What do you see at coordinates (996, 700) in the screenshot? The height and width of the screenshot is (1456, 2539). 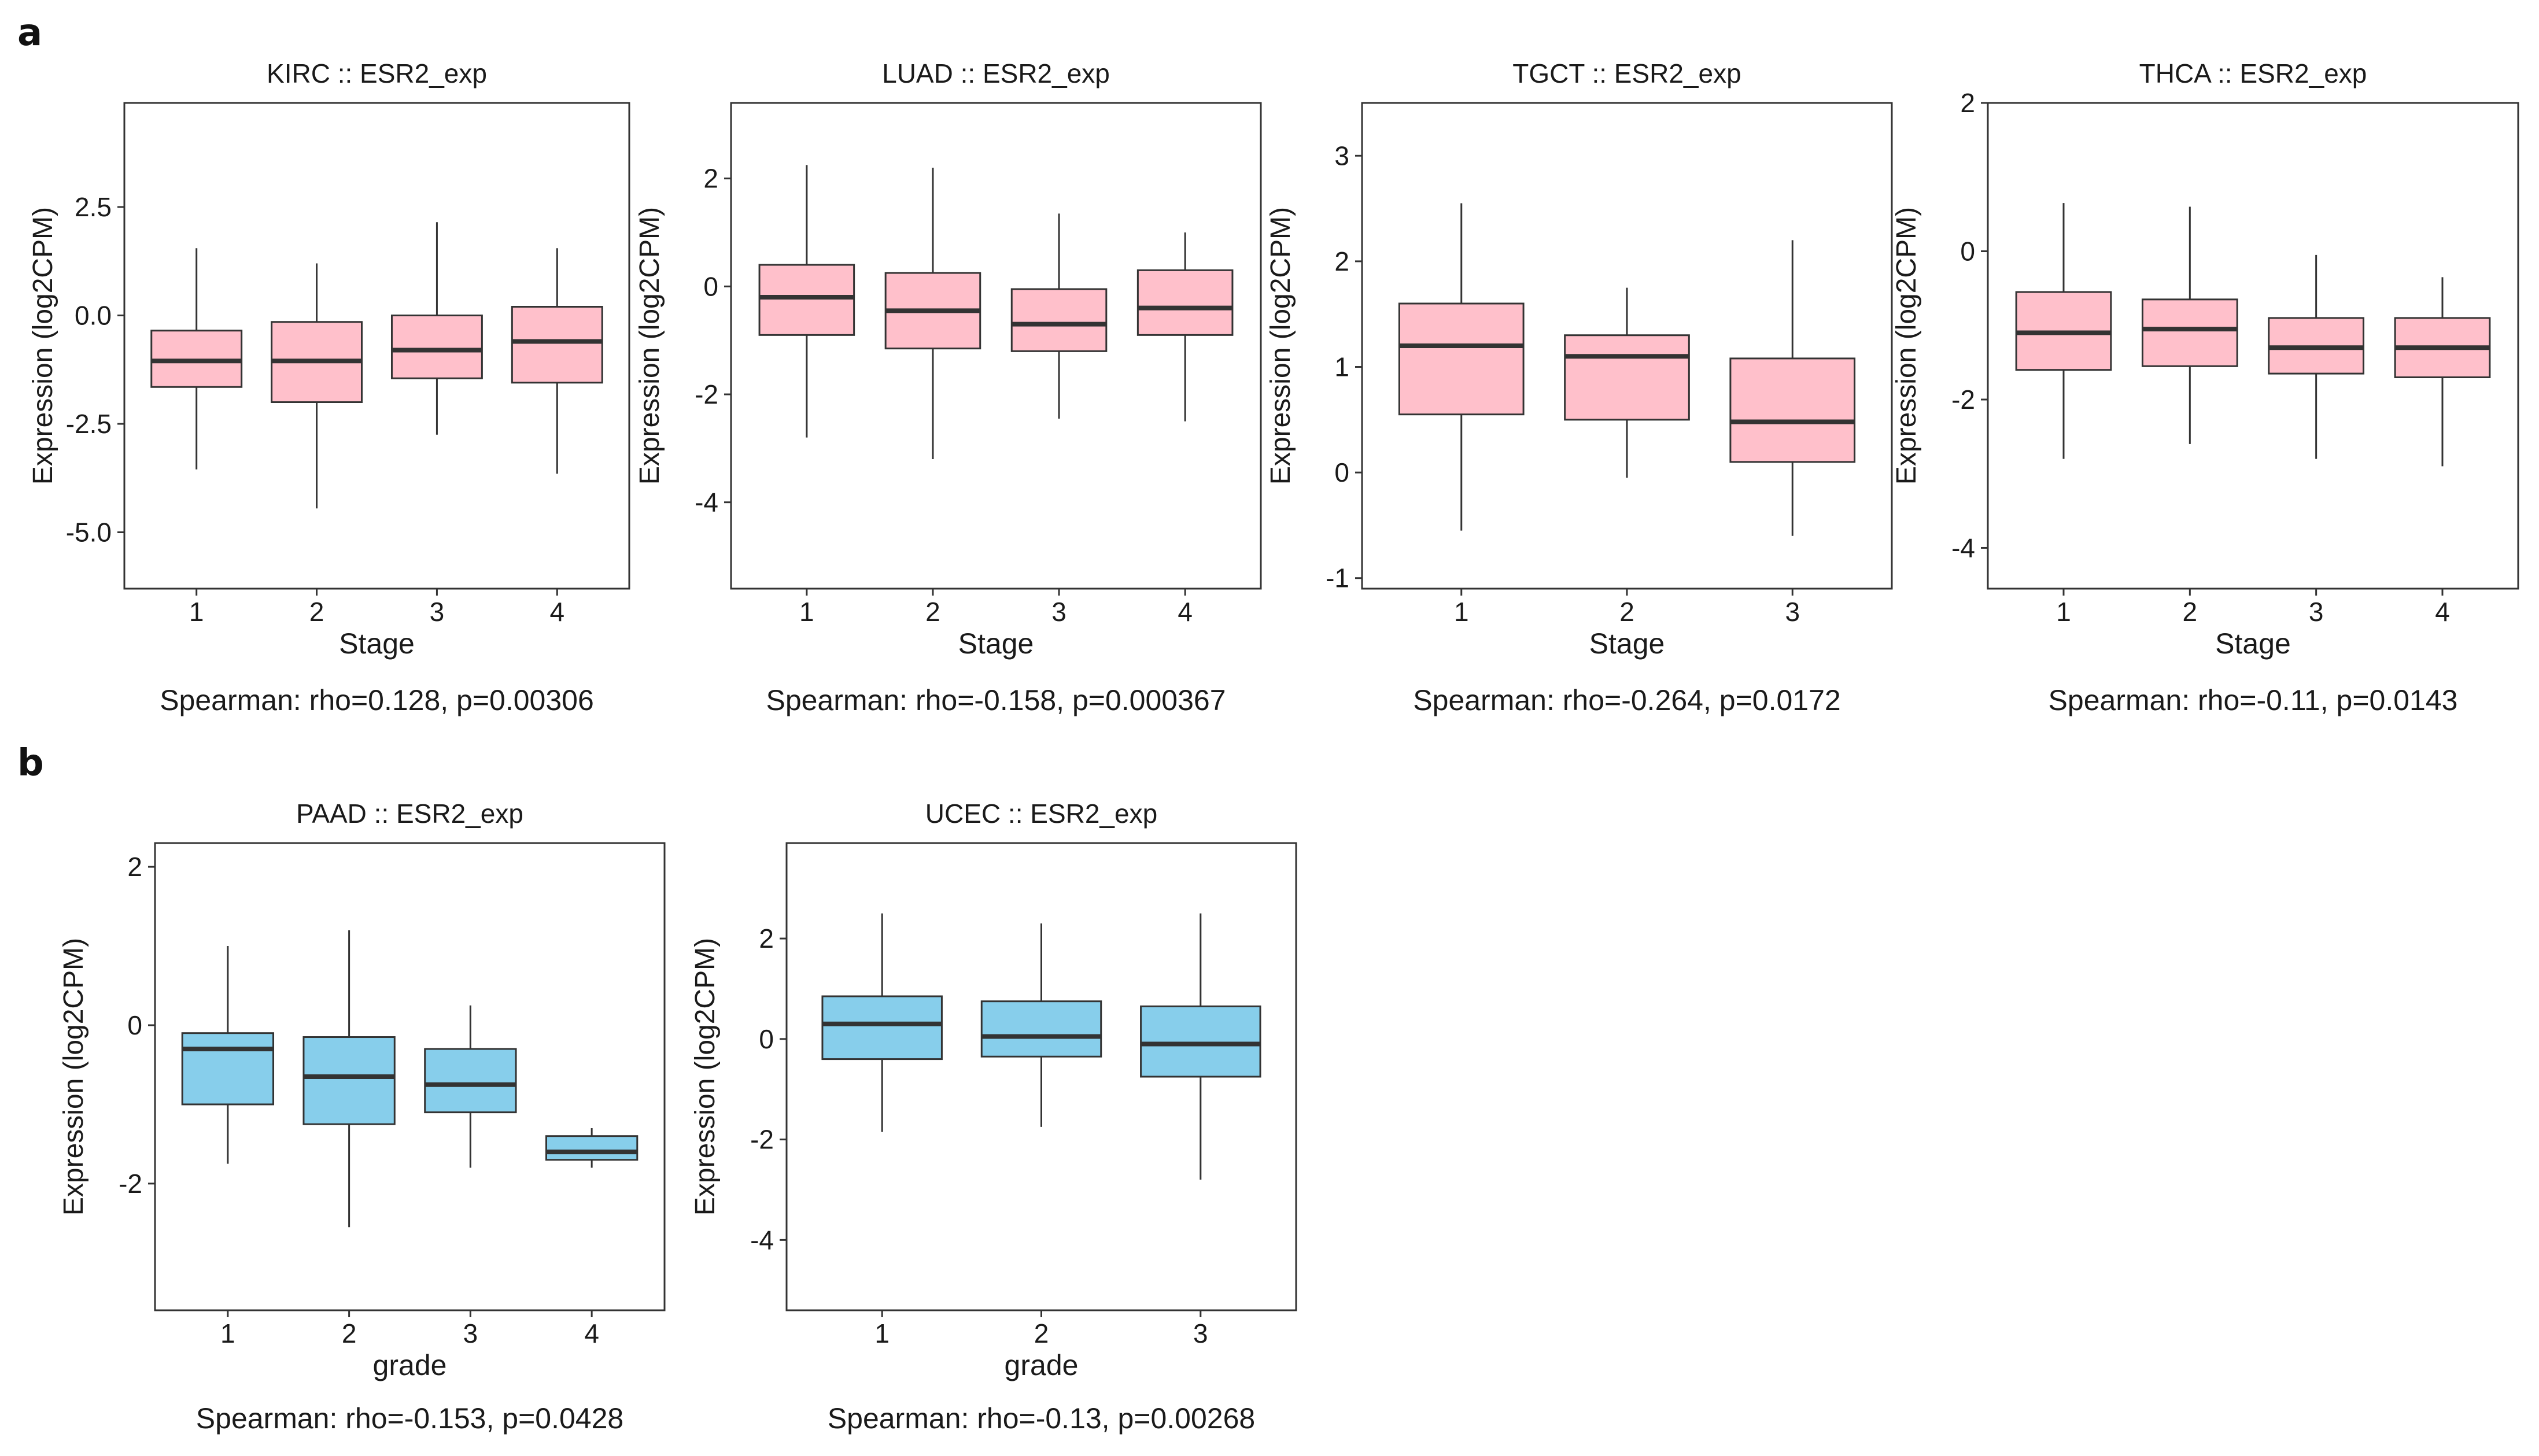 I see `spearman-stat: Spearman: rho=-0.158, p=0.000367` at bounding box center [996, 700].